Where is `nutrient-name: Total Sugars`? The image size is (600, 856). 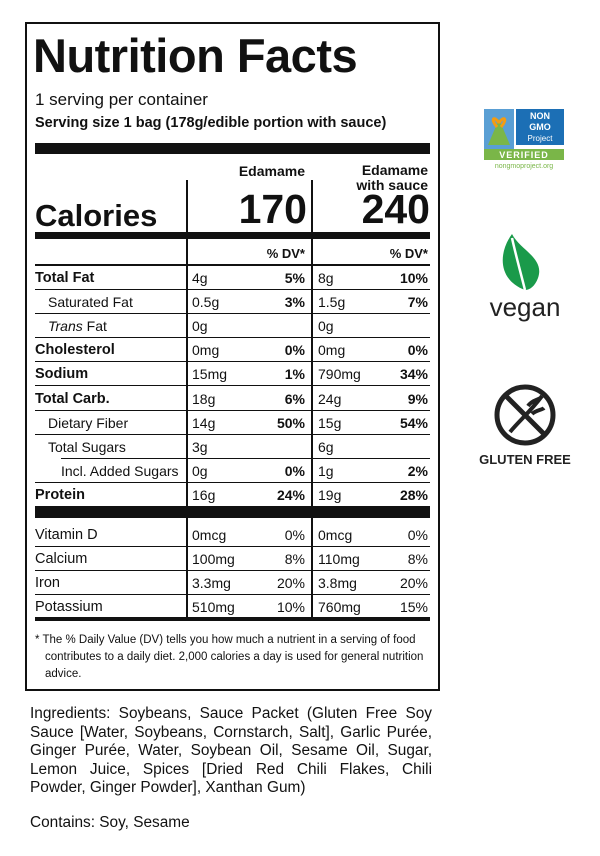 nutrient-name: Total Sugars is located at coordinates (87, 446).